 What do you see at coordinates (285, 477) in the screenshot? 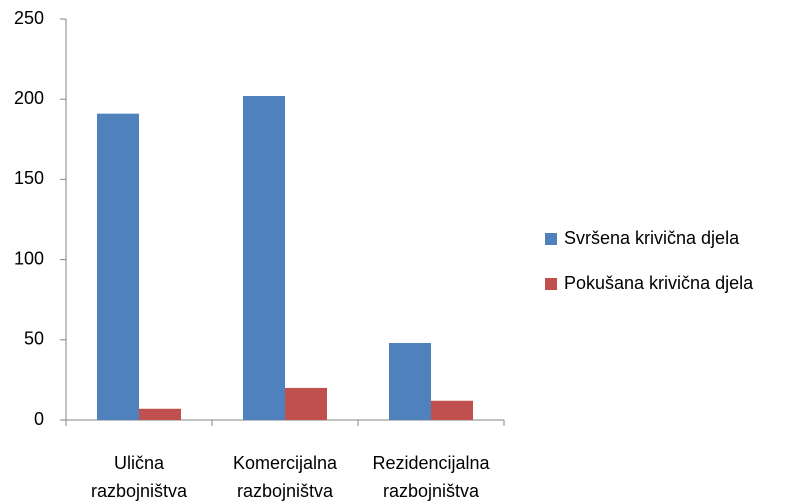
I see `x-tick-label: Komercijalna razbojništva` at bounding box center [285, 477].